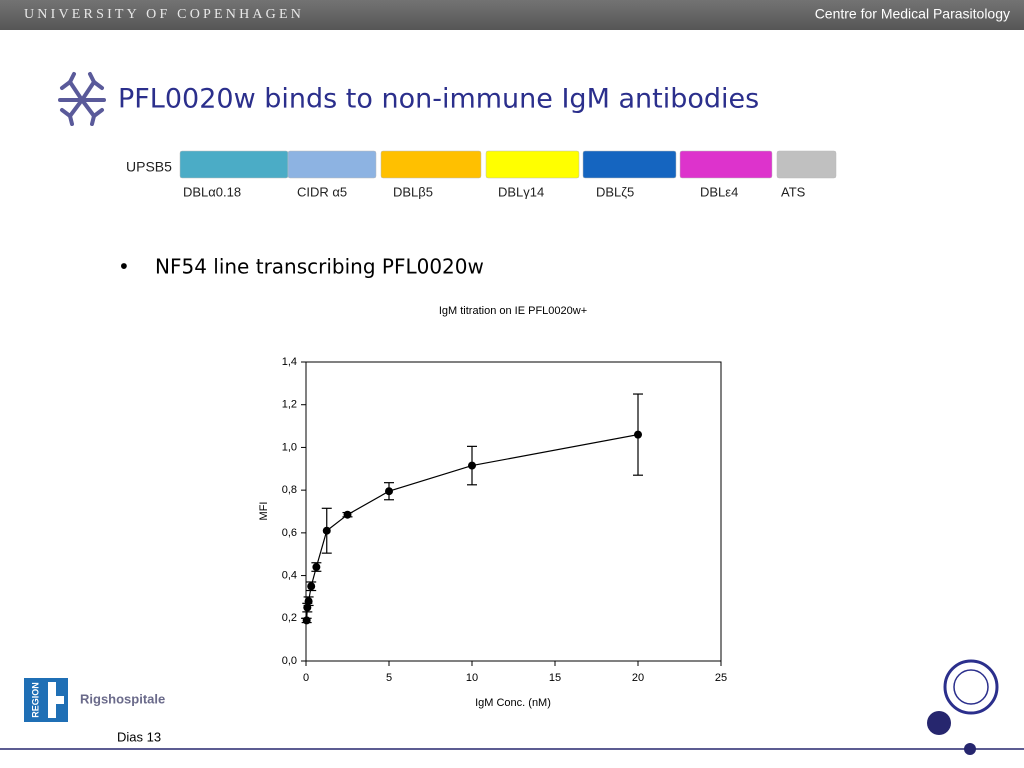 The height and width of the screenshot is (768, 1024). Describe the element at coordinates (306, 678) in the screenshot. I see `x-tick-label: 0` at that location.